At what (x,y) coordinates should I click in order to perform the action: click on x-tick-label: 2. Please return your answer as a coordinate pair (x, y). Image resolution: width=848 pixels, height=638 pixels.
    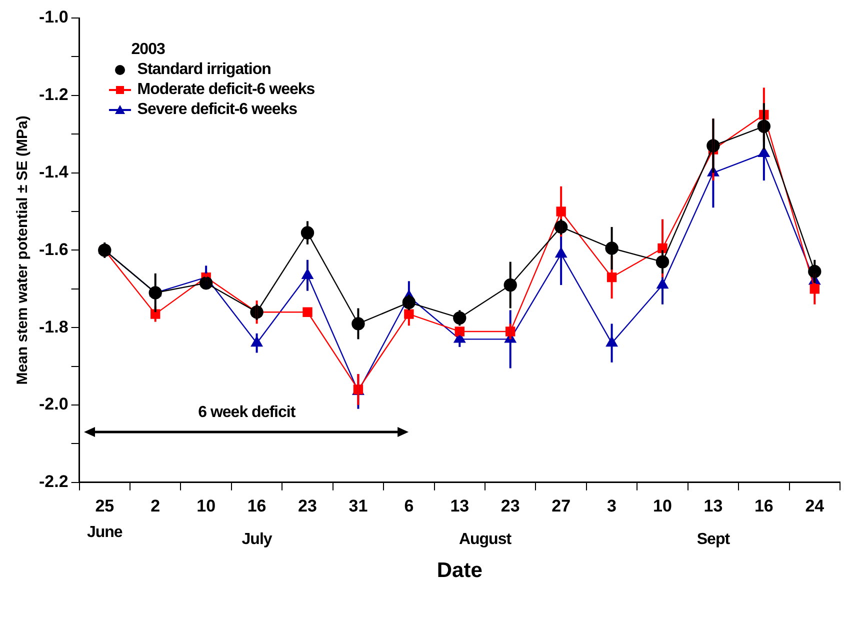
    Looking at the image, I should click on (155, 506).